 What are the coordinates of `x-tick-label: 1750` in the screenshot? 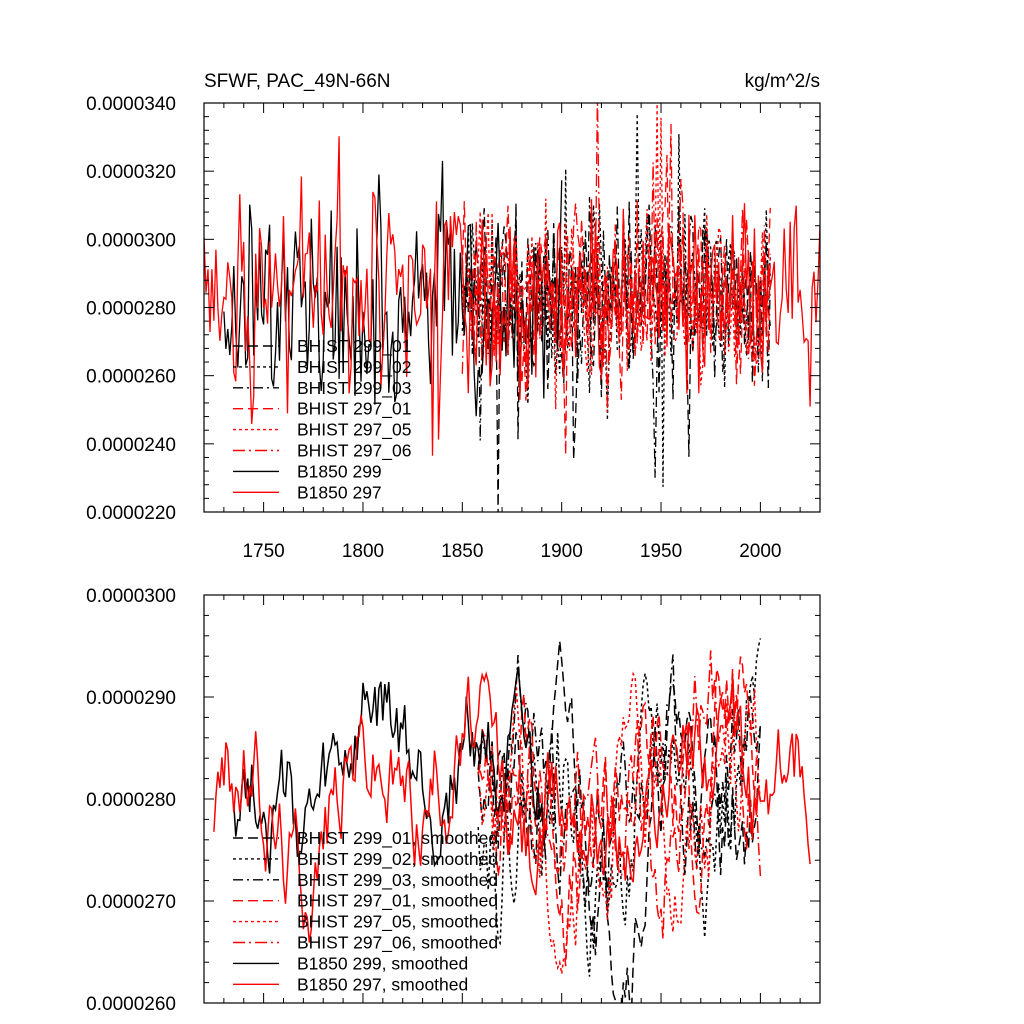 It's located at (263, 551).